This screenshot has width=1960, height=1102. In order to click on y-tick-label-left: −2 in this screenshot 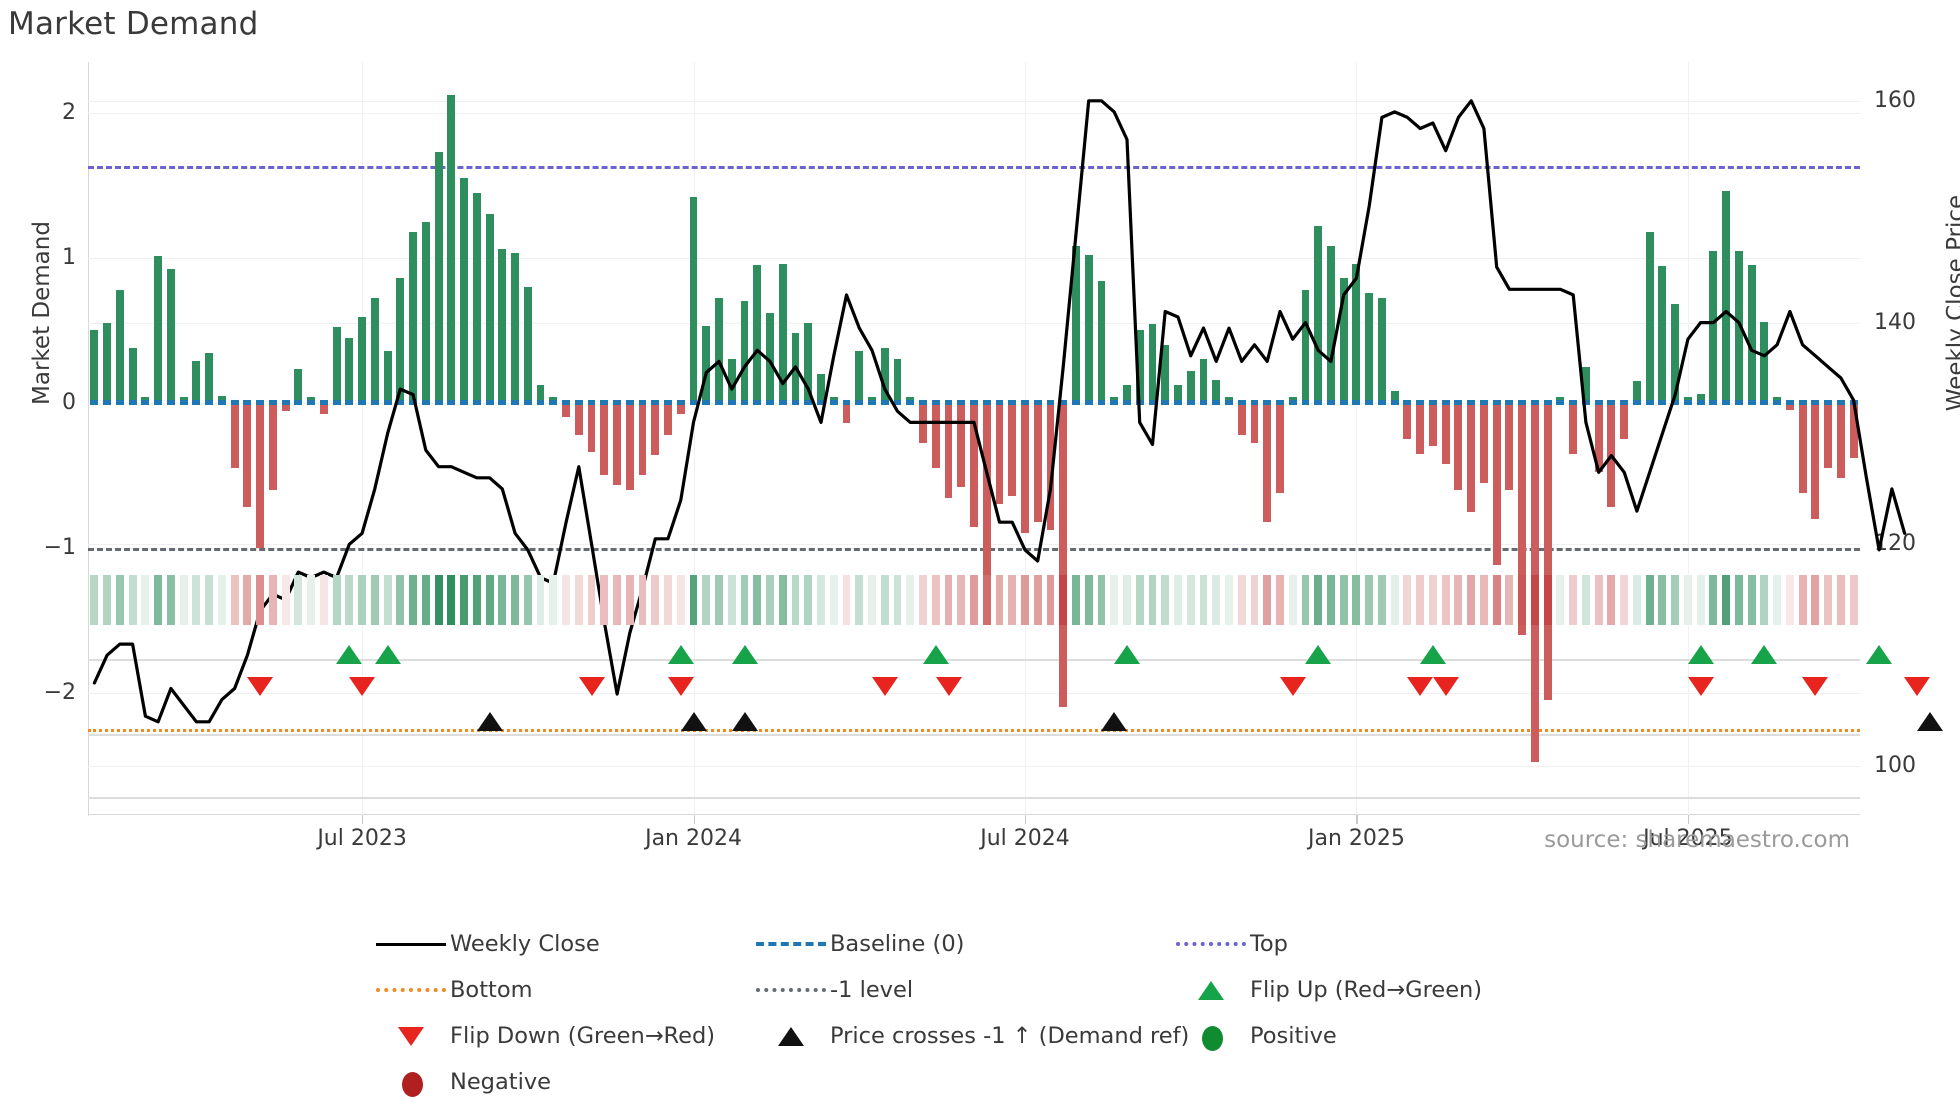, I will do `click(59, 692)`.